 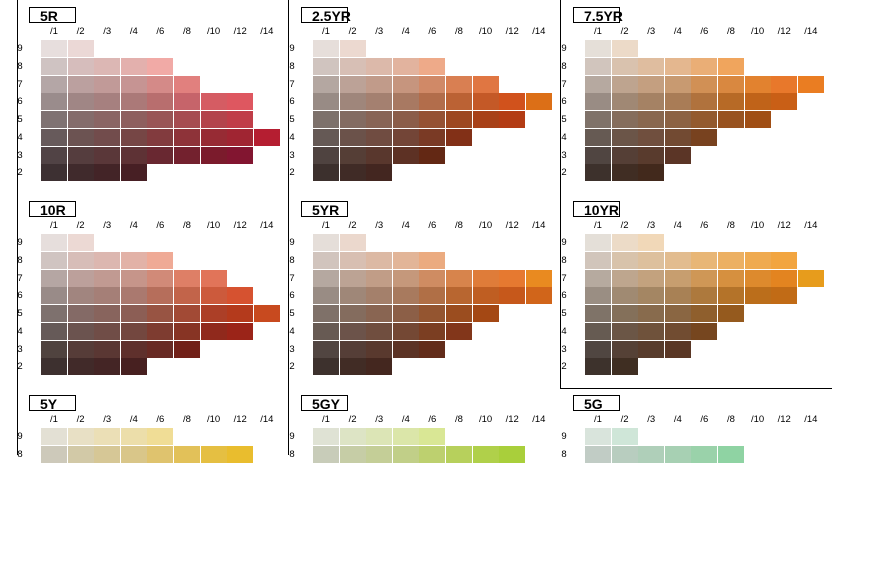 What do you see at coordinates (52, 15) in the screenshot?
I see `hue-label: 5R` at bounding box center [52, 15].